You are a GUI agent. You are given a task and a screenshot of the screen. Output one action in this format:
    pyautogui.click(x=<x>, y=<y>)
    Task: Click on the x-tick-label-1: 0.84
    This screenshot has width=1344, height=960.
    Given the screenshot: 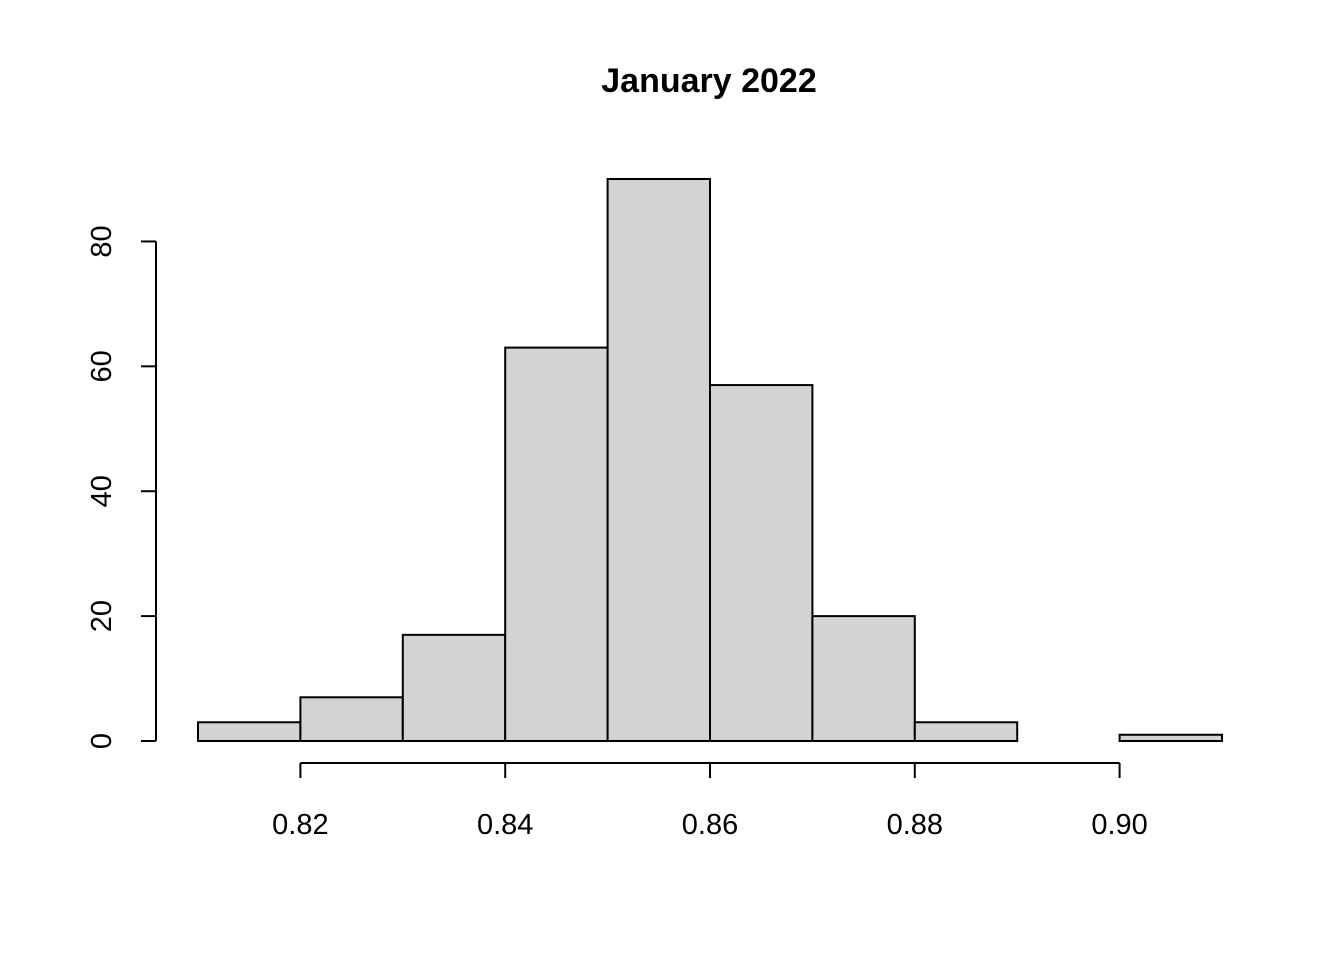 What is the action you would take?
    pyautogui.click(x=505, y=825)
    